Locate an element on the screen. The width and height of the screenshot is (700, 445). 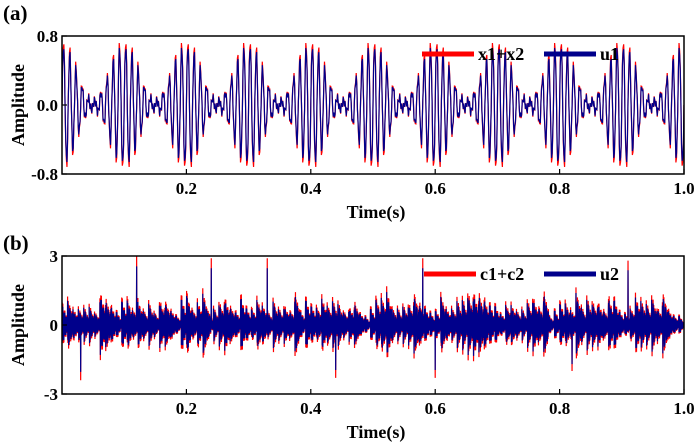
y-tick-label: -0.8 is located at coordinates (44, 174).